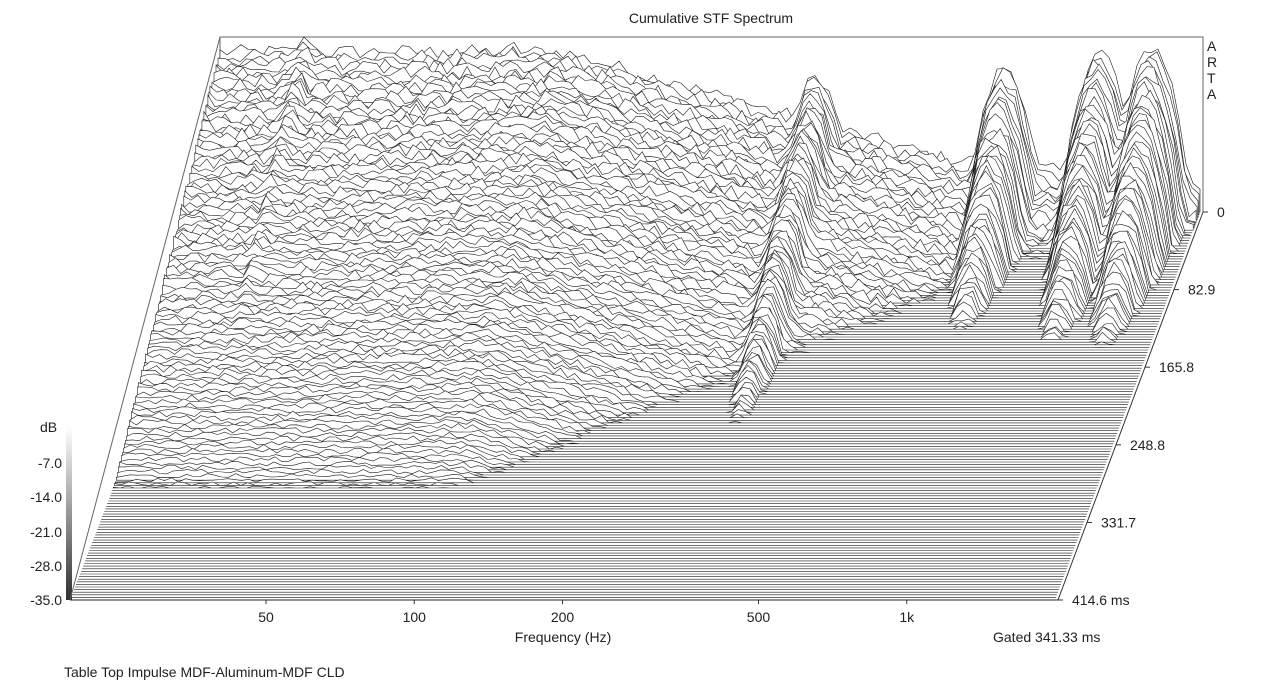 The height and width of the screenshot is (684, 1266). I want to click on x-axis-label: Frequency (Hz), so click(563, 637).